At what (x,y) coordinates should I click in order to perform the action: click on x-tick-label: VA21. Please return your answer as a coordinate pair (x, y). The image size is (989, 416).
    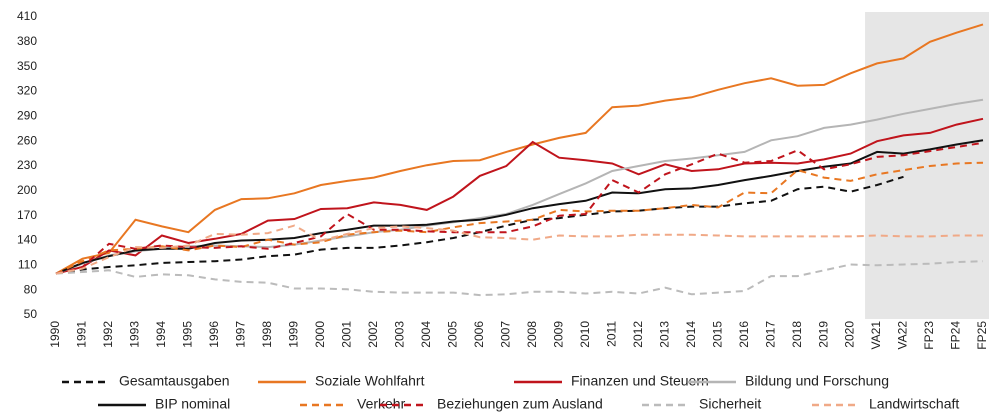
    Looking at the image, I should click on (876, 335).